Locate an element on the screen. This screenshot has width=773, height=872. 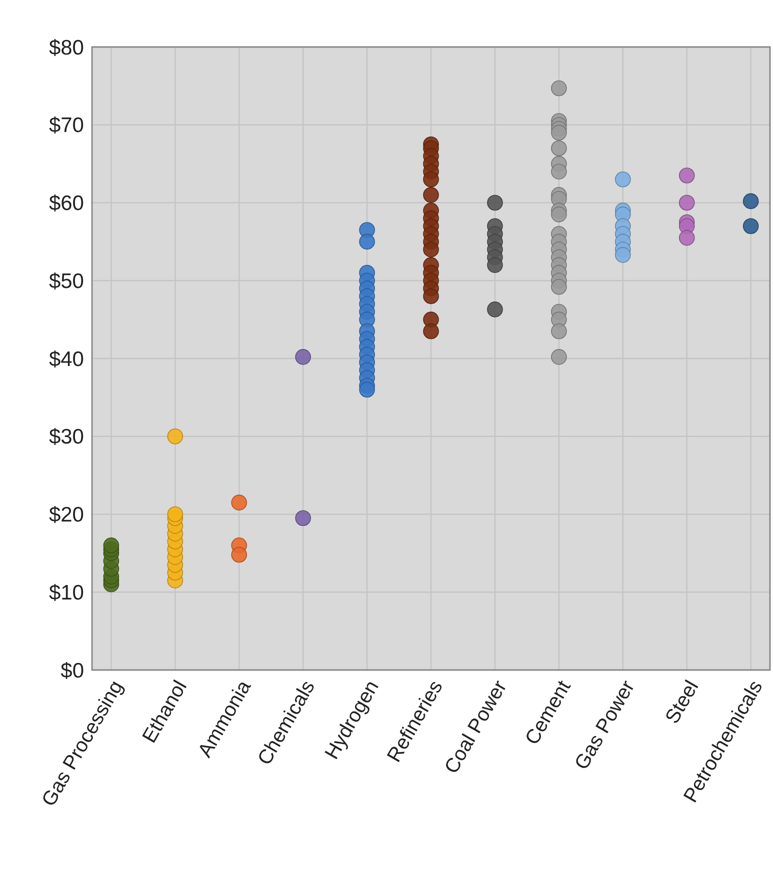
y-tick-label: $20 is located at coordinates (66, 515).